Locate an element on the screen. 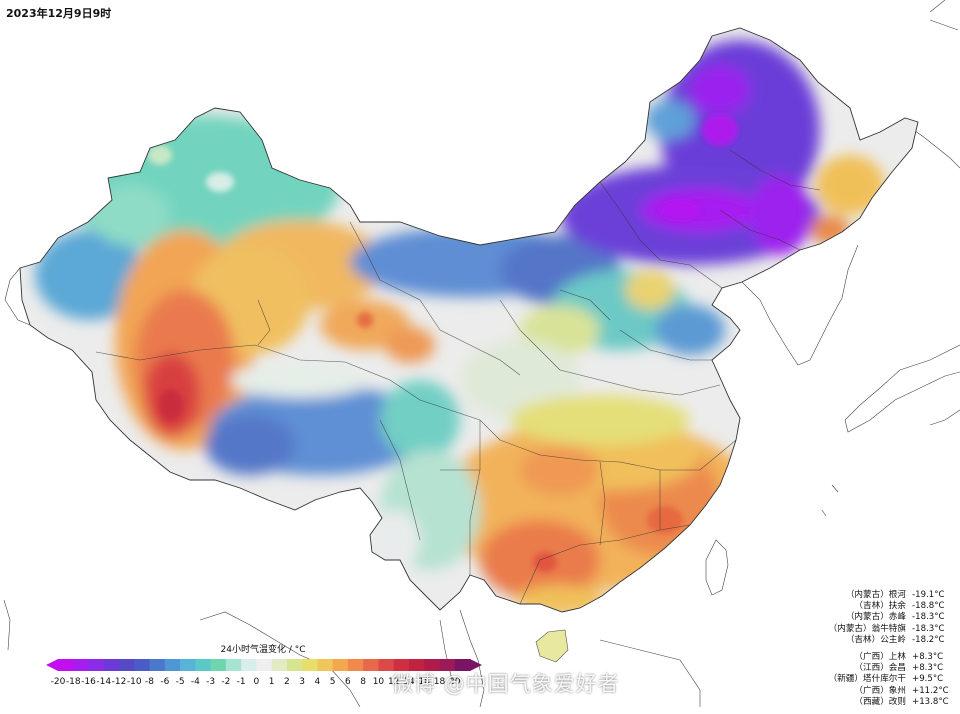 Image resolution: width=960 pixels, height=714 pixels. colorbar-min-arrow is located at coordinates (52, 665).